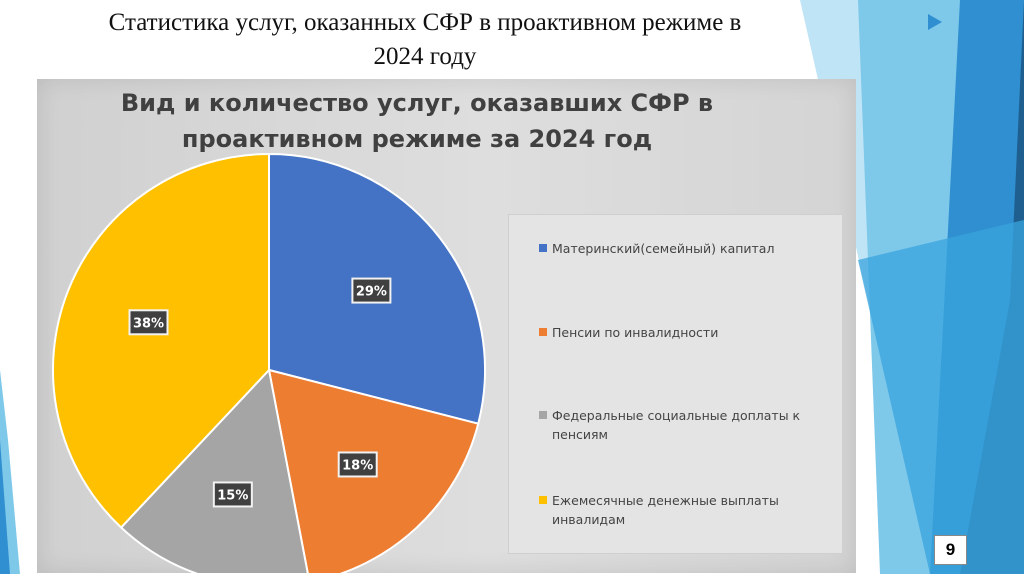  I want to click on page-number: 9, so click(950, 550).